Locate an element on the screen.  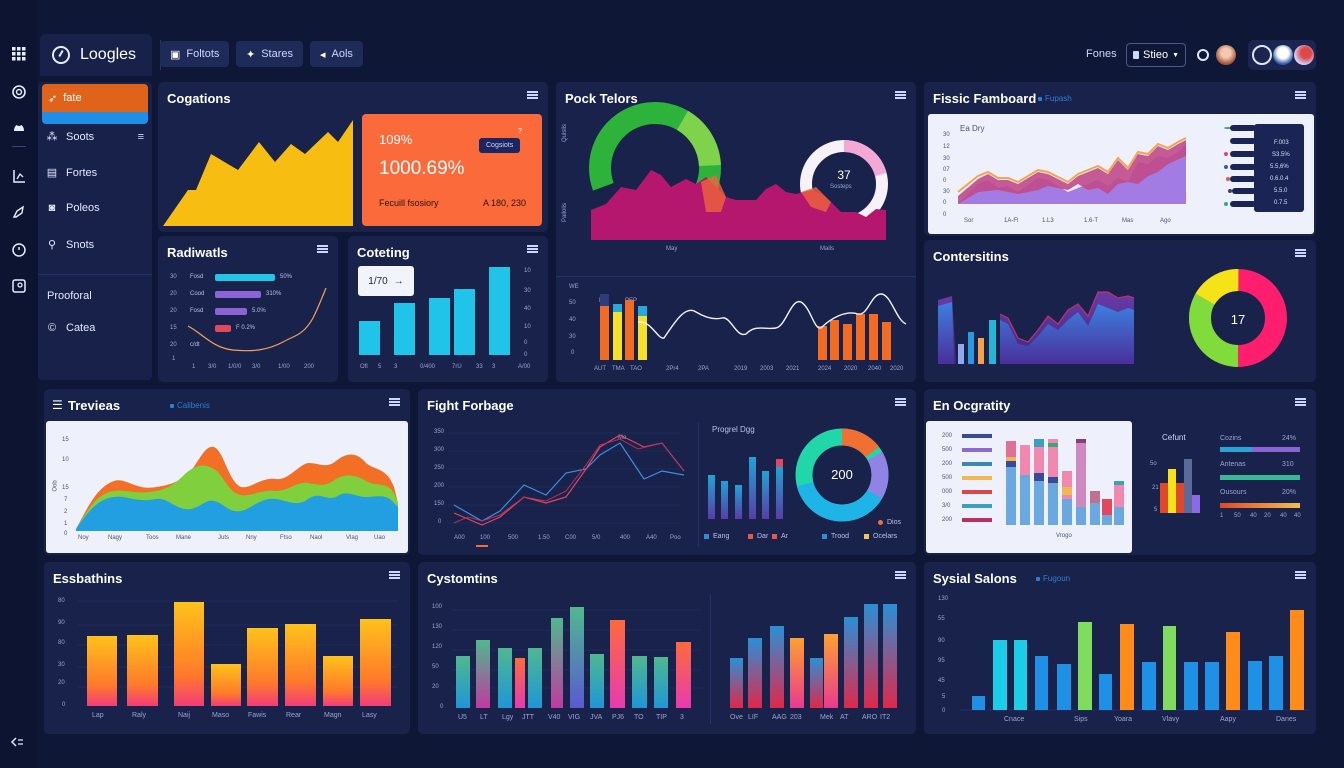
progrel-bar-chart is located at coordinates (745, 488).